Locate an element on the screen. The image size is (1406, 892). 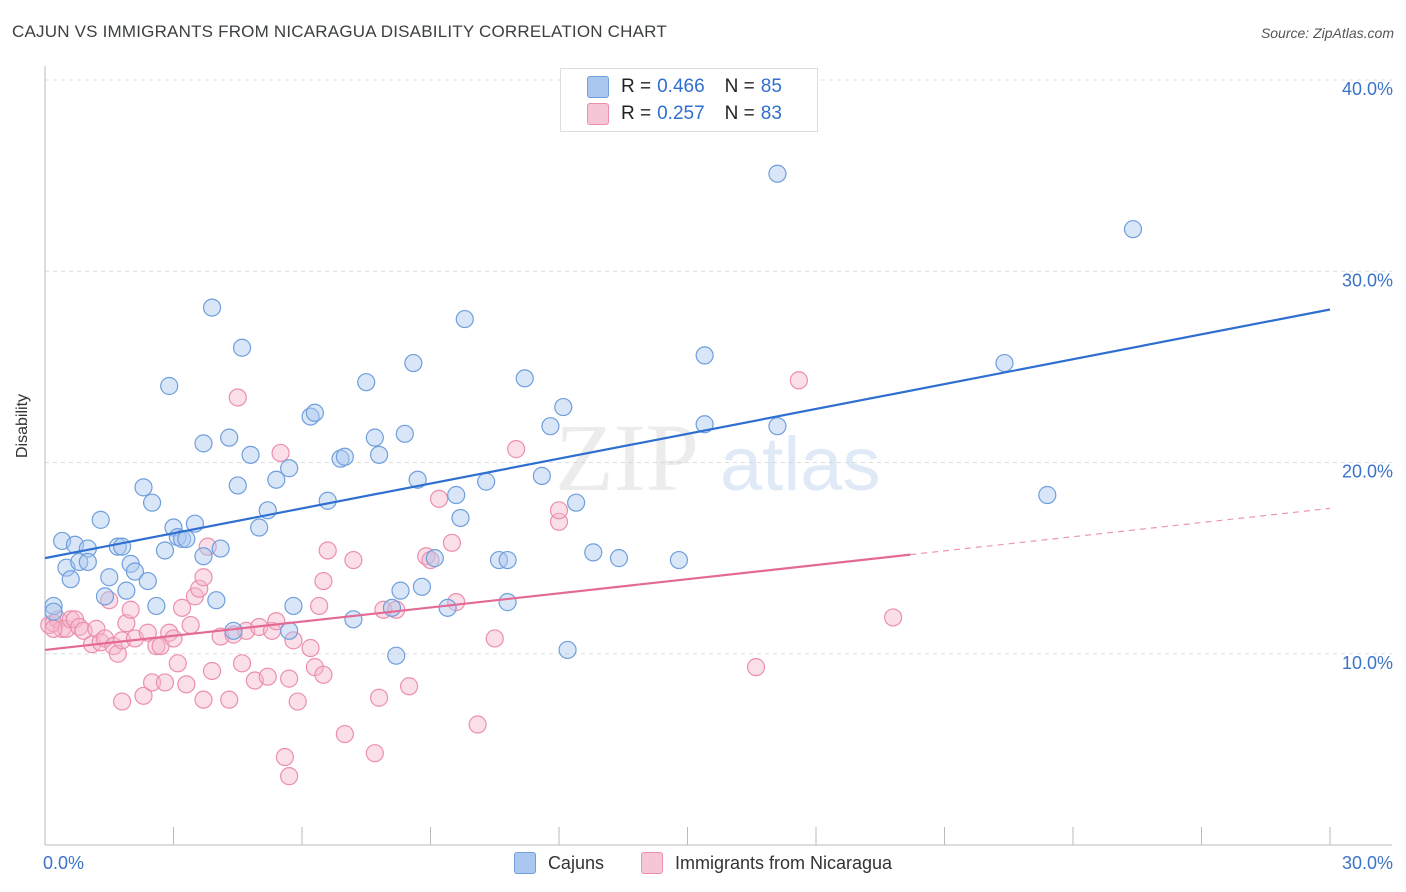
legend-label-immigrants: Immigrants from Nicaragua is located at coordinates (783, 862).